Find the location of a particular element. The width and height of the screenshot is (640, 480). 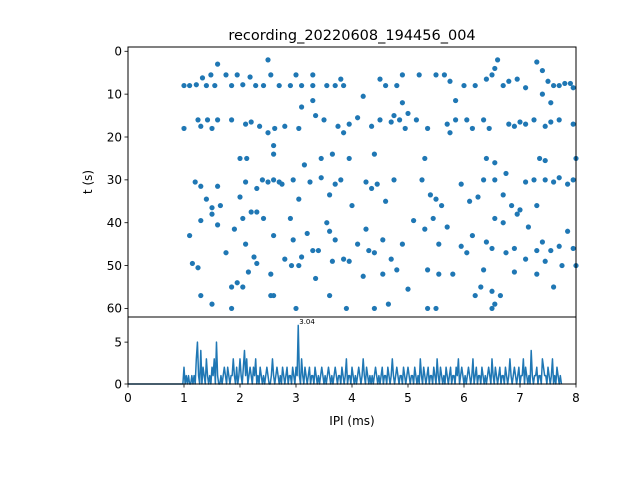

raster-y-tick-label: 30 is located at coordinates (114, 180).